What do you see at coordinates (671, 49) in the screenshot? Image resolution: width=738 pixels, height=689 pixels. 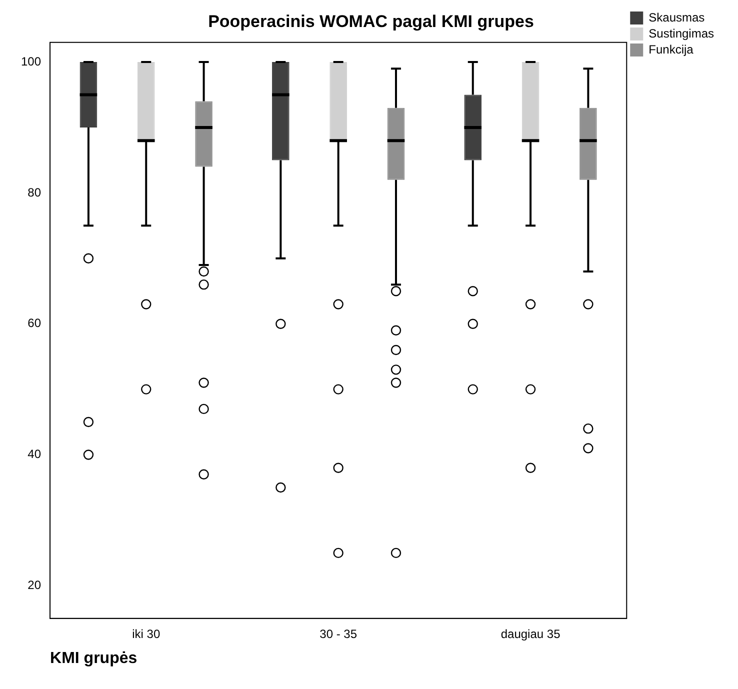 I see `legend-label: Funkcija` at bounding box center [671, 49].